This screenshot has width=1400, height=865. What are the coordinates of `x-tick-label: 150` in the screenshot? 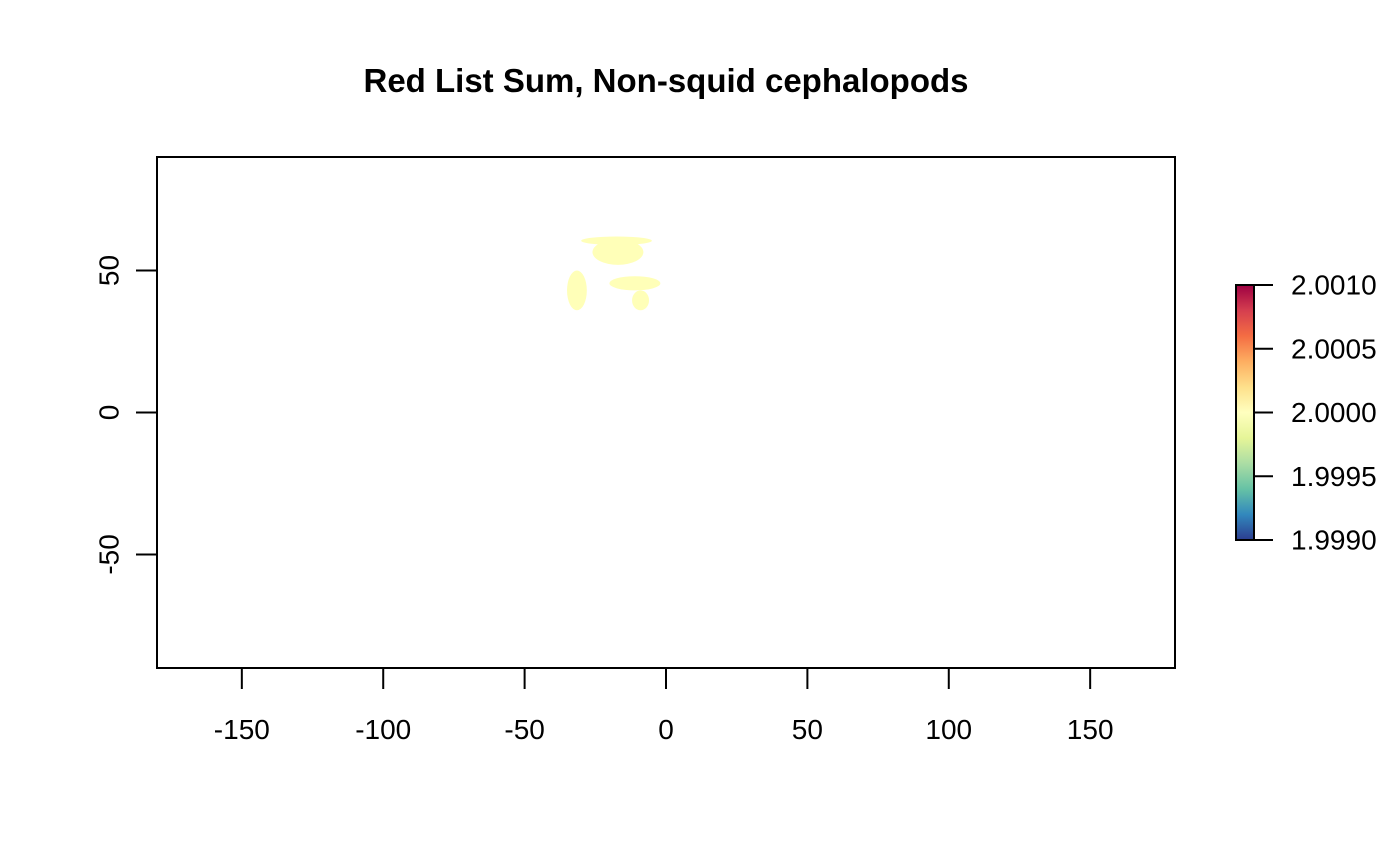 It's located at (1090, 729).